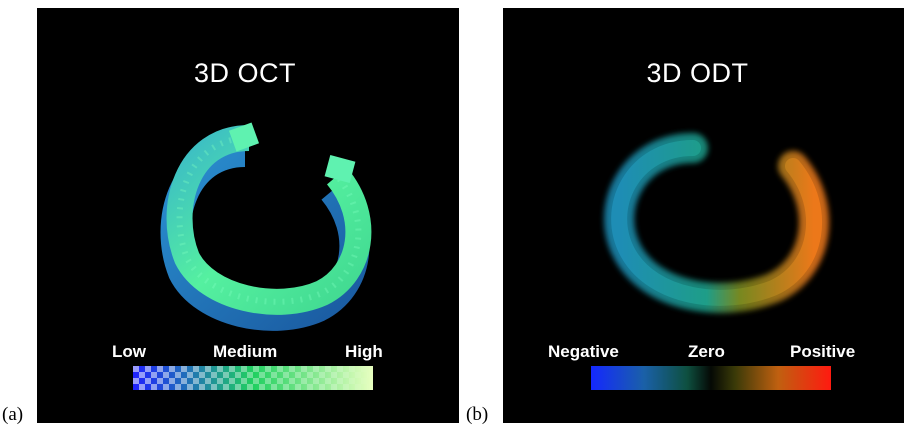  Describe the element at coordinates (253, 378) in the screenshot. I see `oct-colorbar` at that location.